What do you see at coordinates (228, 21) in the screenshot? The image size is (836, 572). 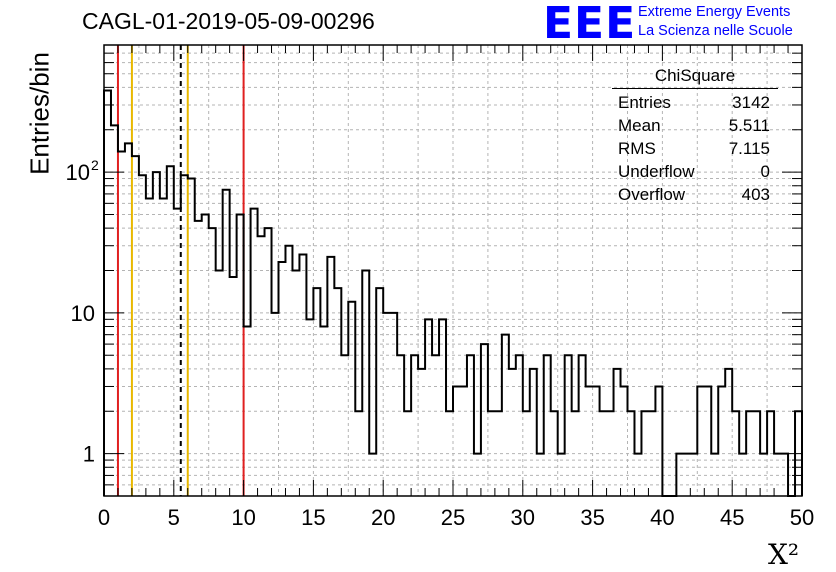 I see `chart-title: CAGL-01-2019-05-09-00296` at bounding box center [228, 21].